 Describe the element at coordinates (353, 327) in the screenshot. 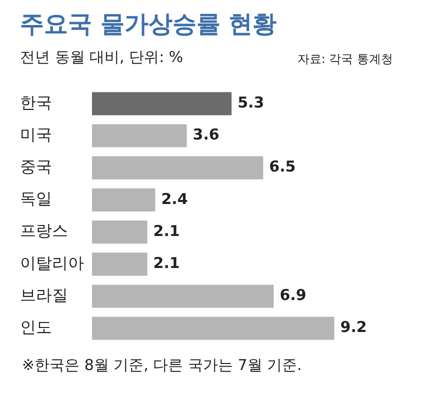

I see `data-label: 9.2` at that location.